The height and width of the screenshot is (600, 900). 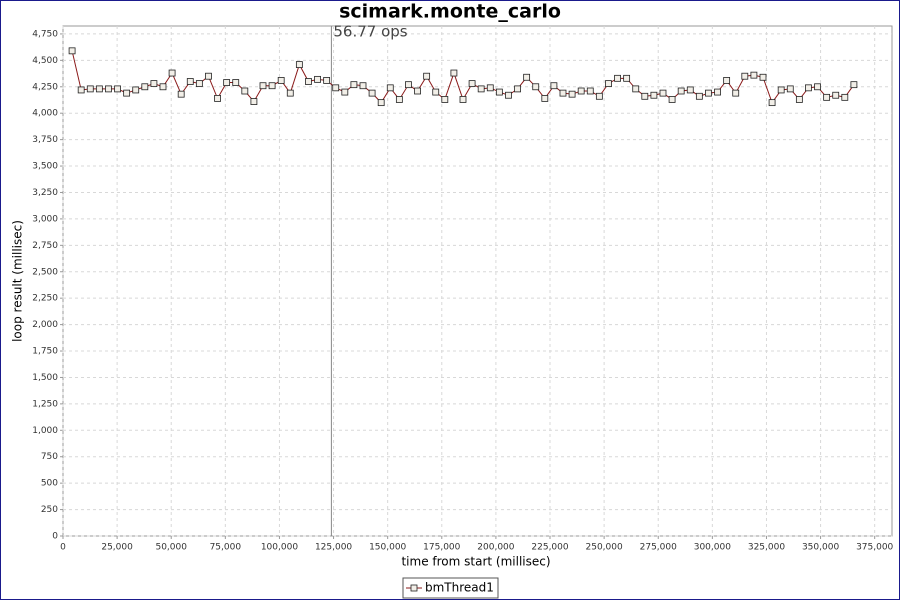 What do you see at coordinates (45, 87) in the screenshot?
I see `y-tick-label: 4,250` at bounding box center [45, 87].